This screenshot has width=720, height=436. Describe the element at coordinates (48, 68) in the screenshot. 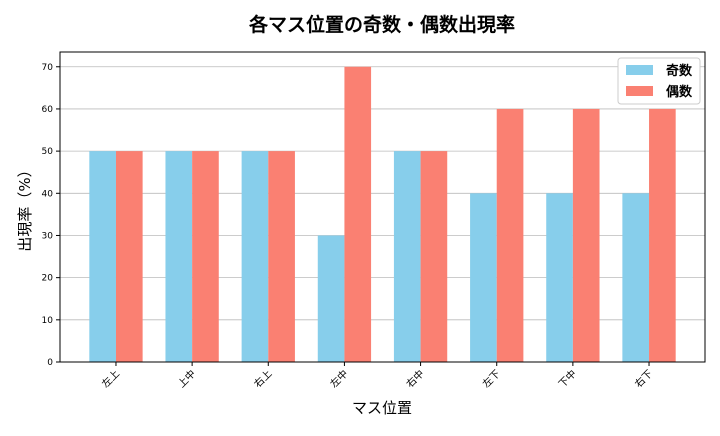

I see `y-tick-label: 70` at that location.